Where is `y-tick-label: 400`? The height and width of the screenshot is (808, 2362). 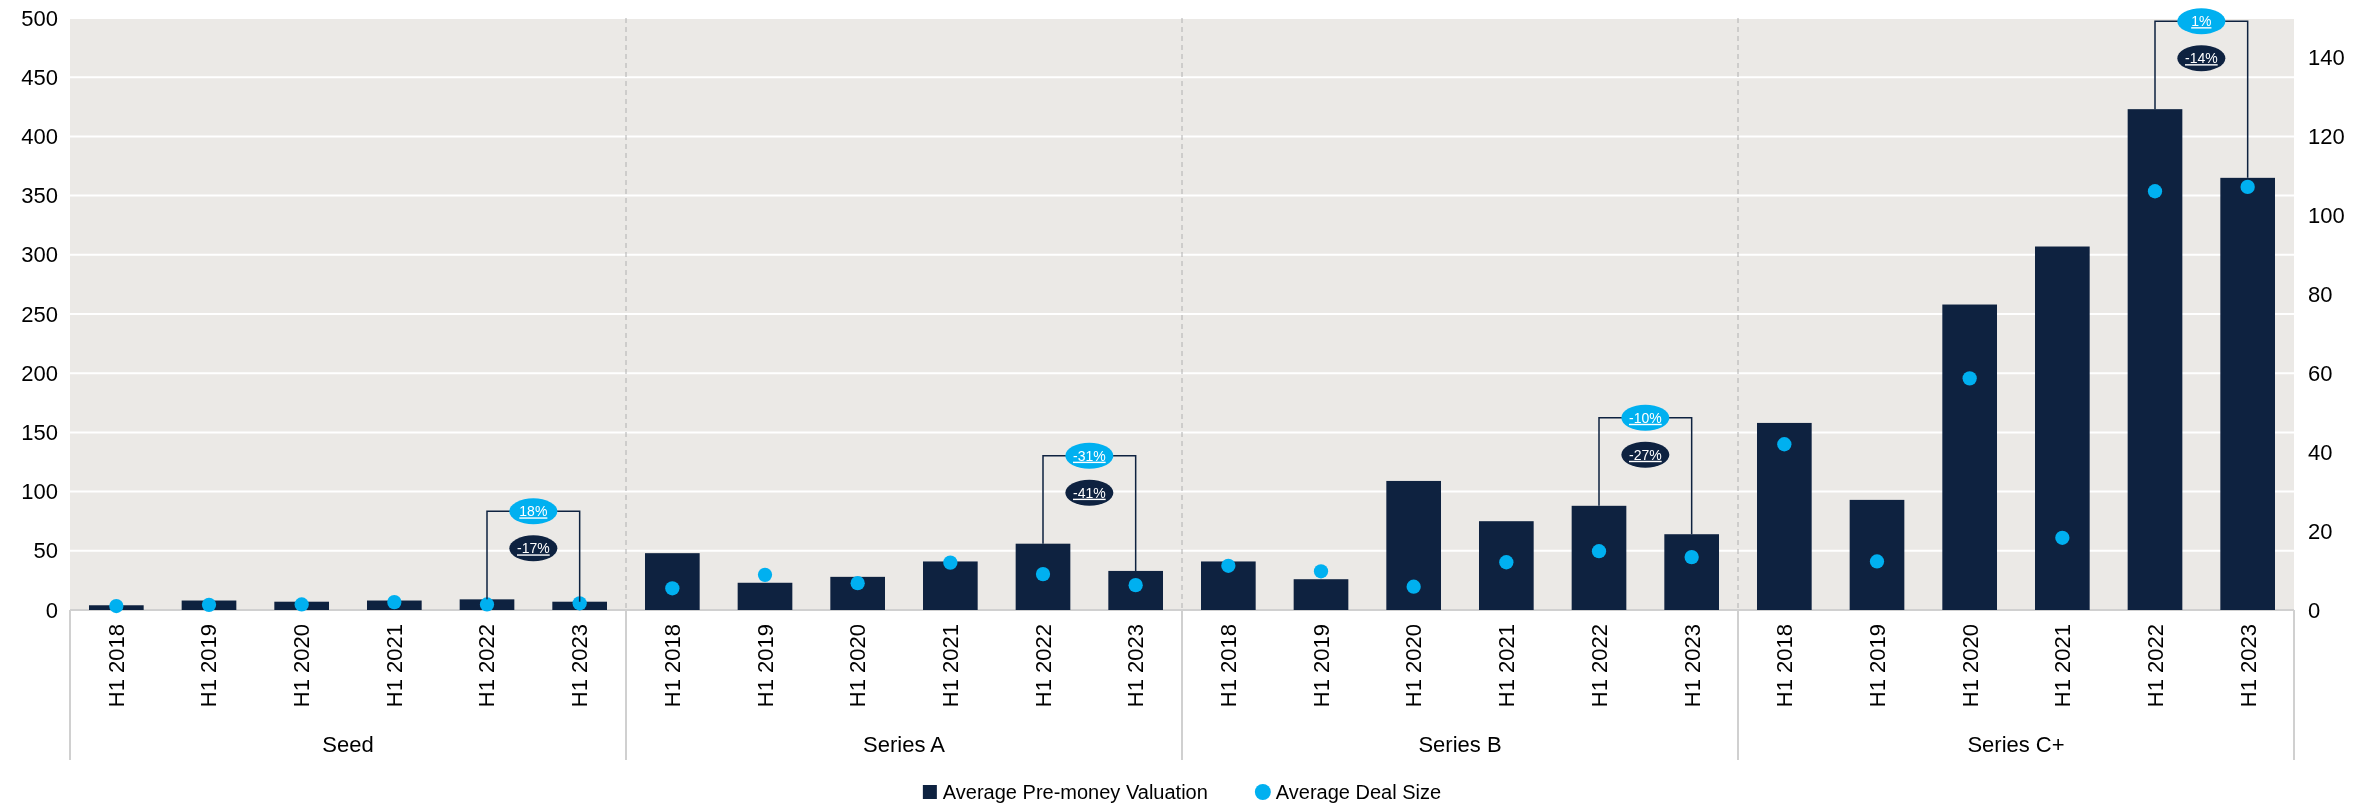 y-tick-label: 400 is located at coordinates (39, 136).